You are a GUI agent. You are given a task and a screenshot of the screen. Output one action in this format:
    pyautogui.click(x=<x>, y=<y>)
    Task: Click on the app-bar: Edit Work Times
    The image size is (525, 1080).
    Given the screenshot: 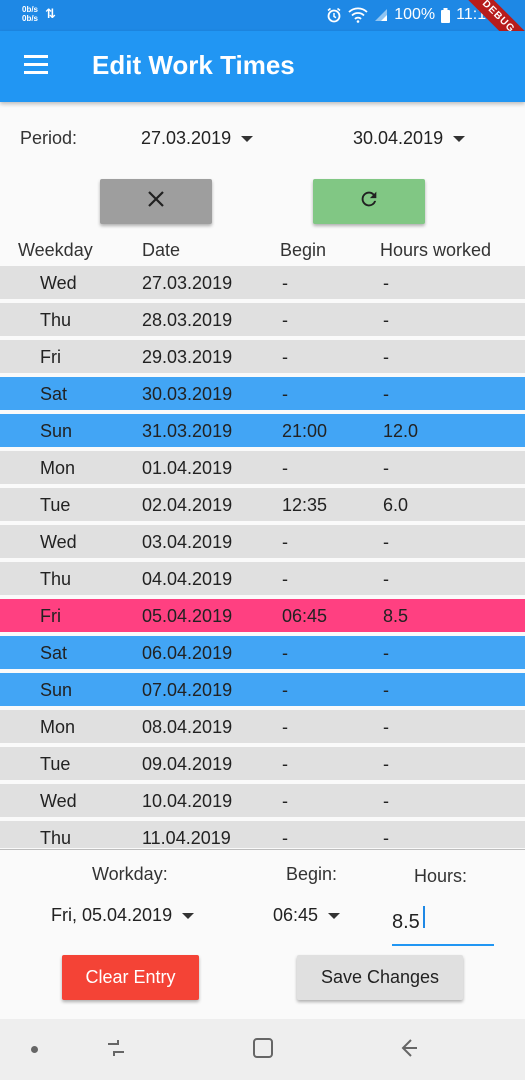 What is the action you would take?
    pyautogui.click(x=262, y=66)
    